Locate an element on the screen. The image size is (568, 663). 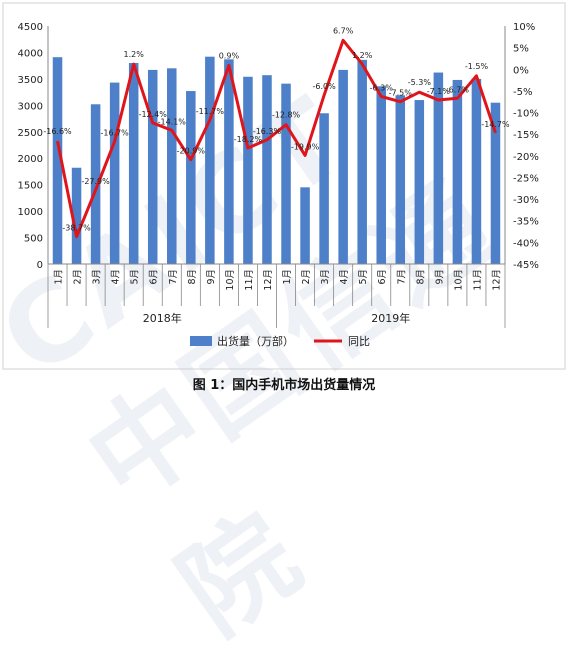
left-axis-tick-label: 1000 is located at coordinates (30, 212).